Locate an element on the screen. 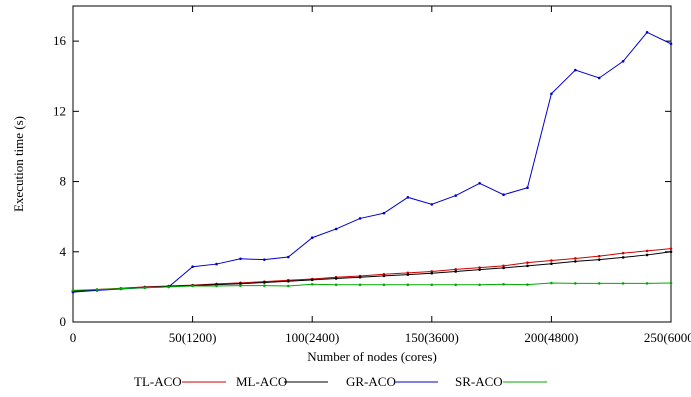 The height and width of the screenshot is (397, 691). y-axis-label: Execution time (s) is located at coordinates (18, 164).